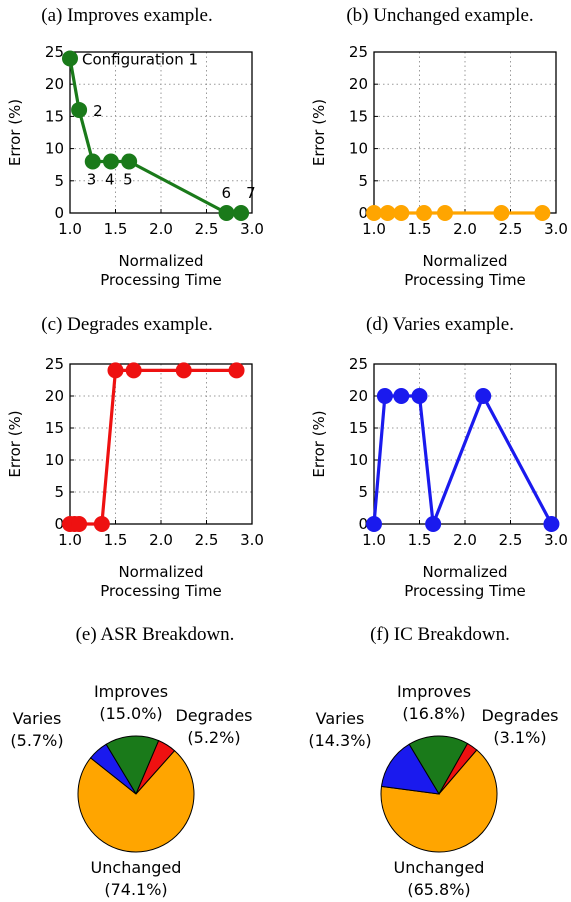 This screenshot has width=571, height=902. I want to click on pie-label-percent: (14.3%), so click(339, 740).